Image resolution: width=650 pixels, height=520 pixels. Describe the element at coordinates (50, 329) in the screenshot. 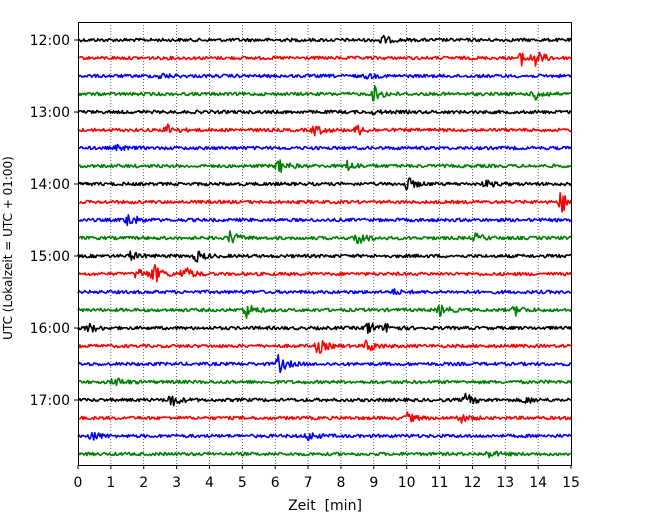

I see `y-tick-label: 16:00` at that location.